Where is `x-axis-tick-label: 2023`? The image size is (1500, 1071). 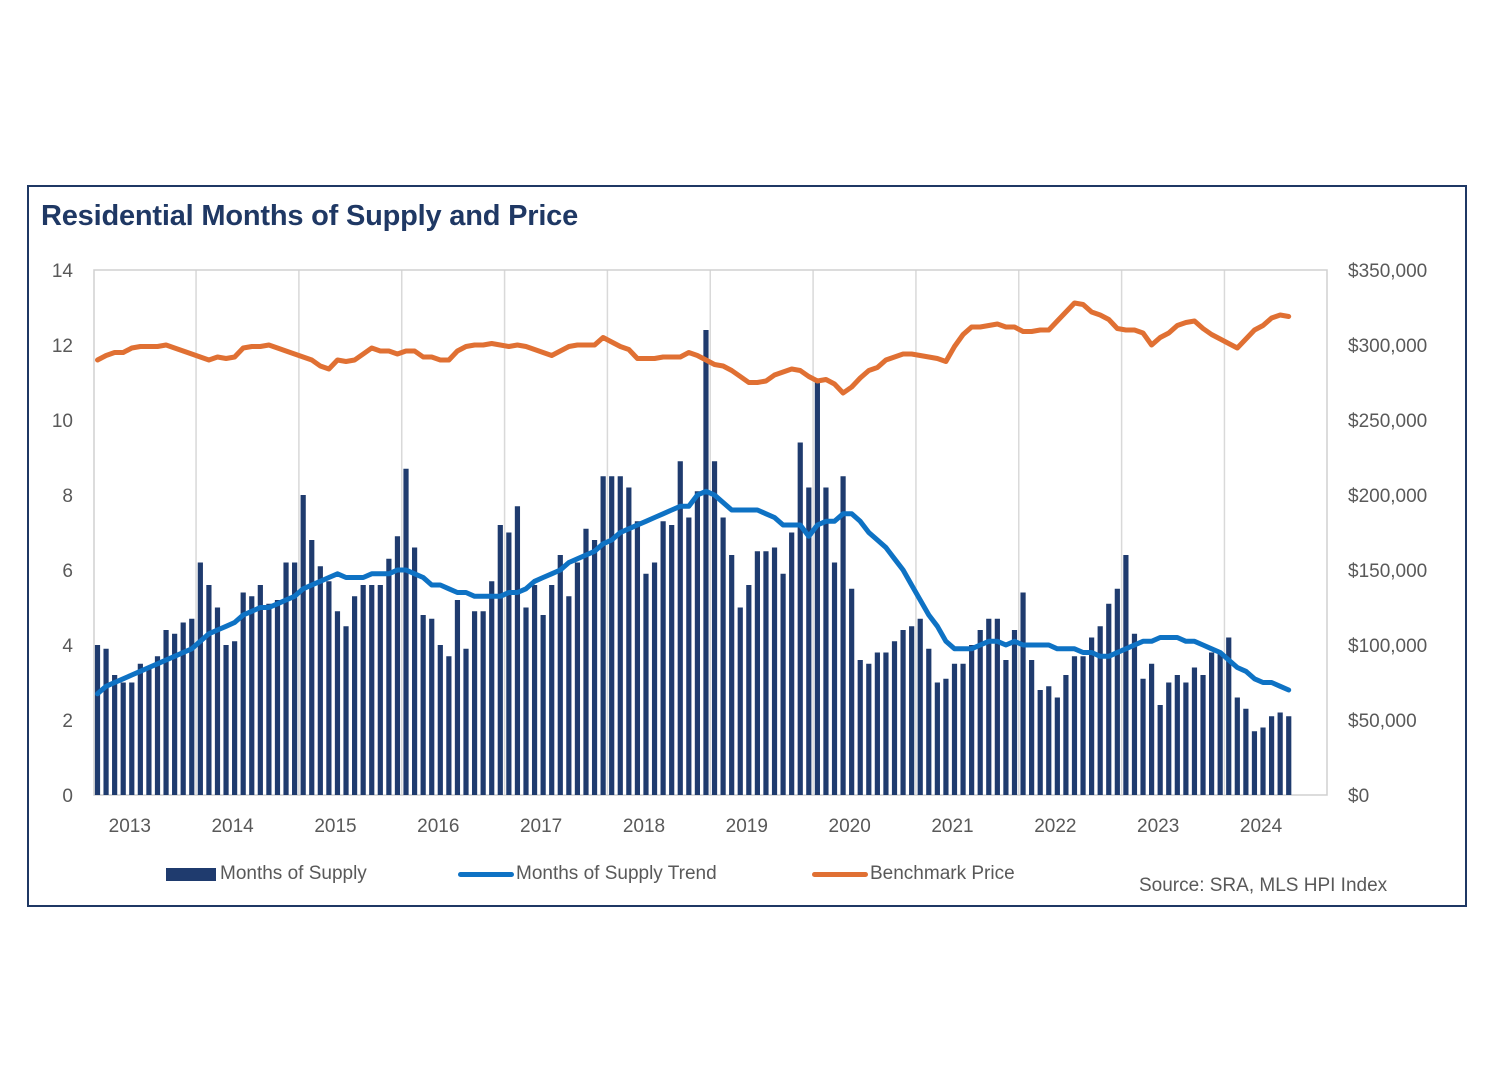 x-axis-tick-label: 2023 is located at coordinates (1158, 826).